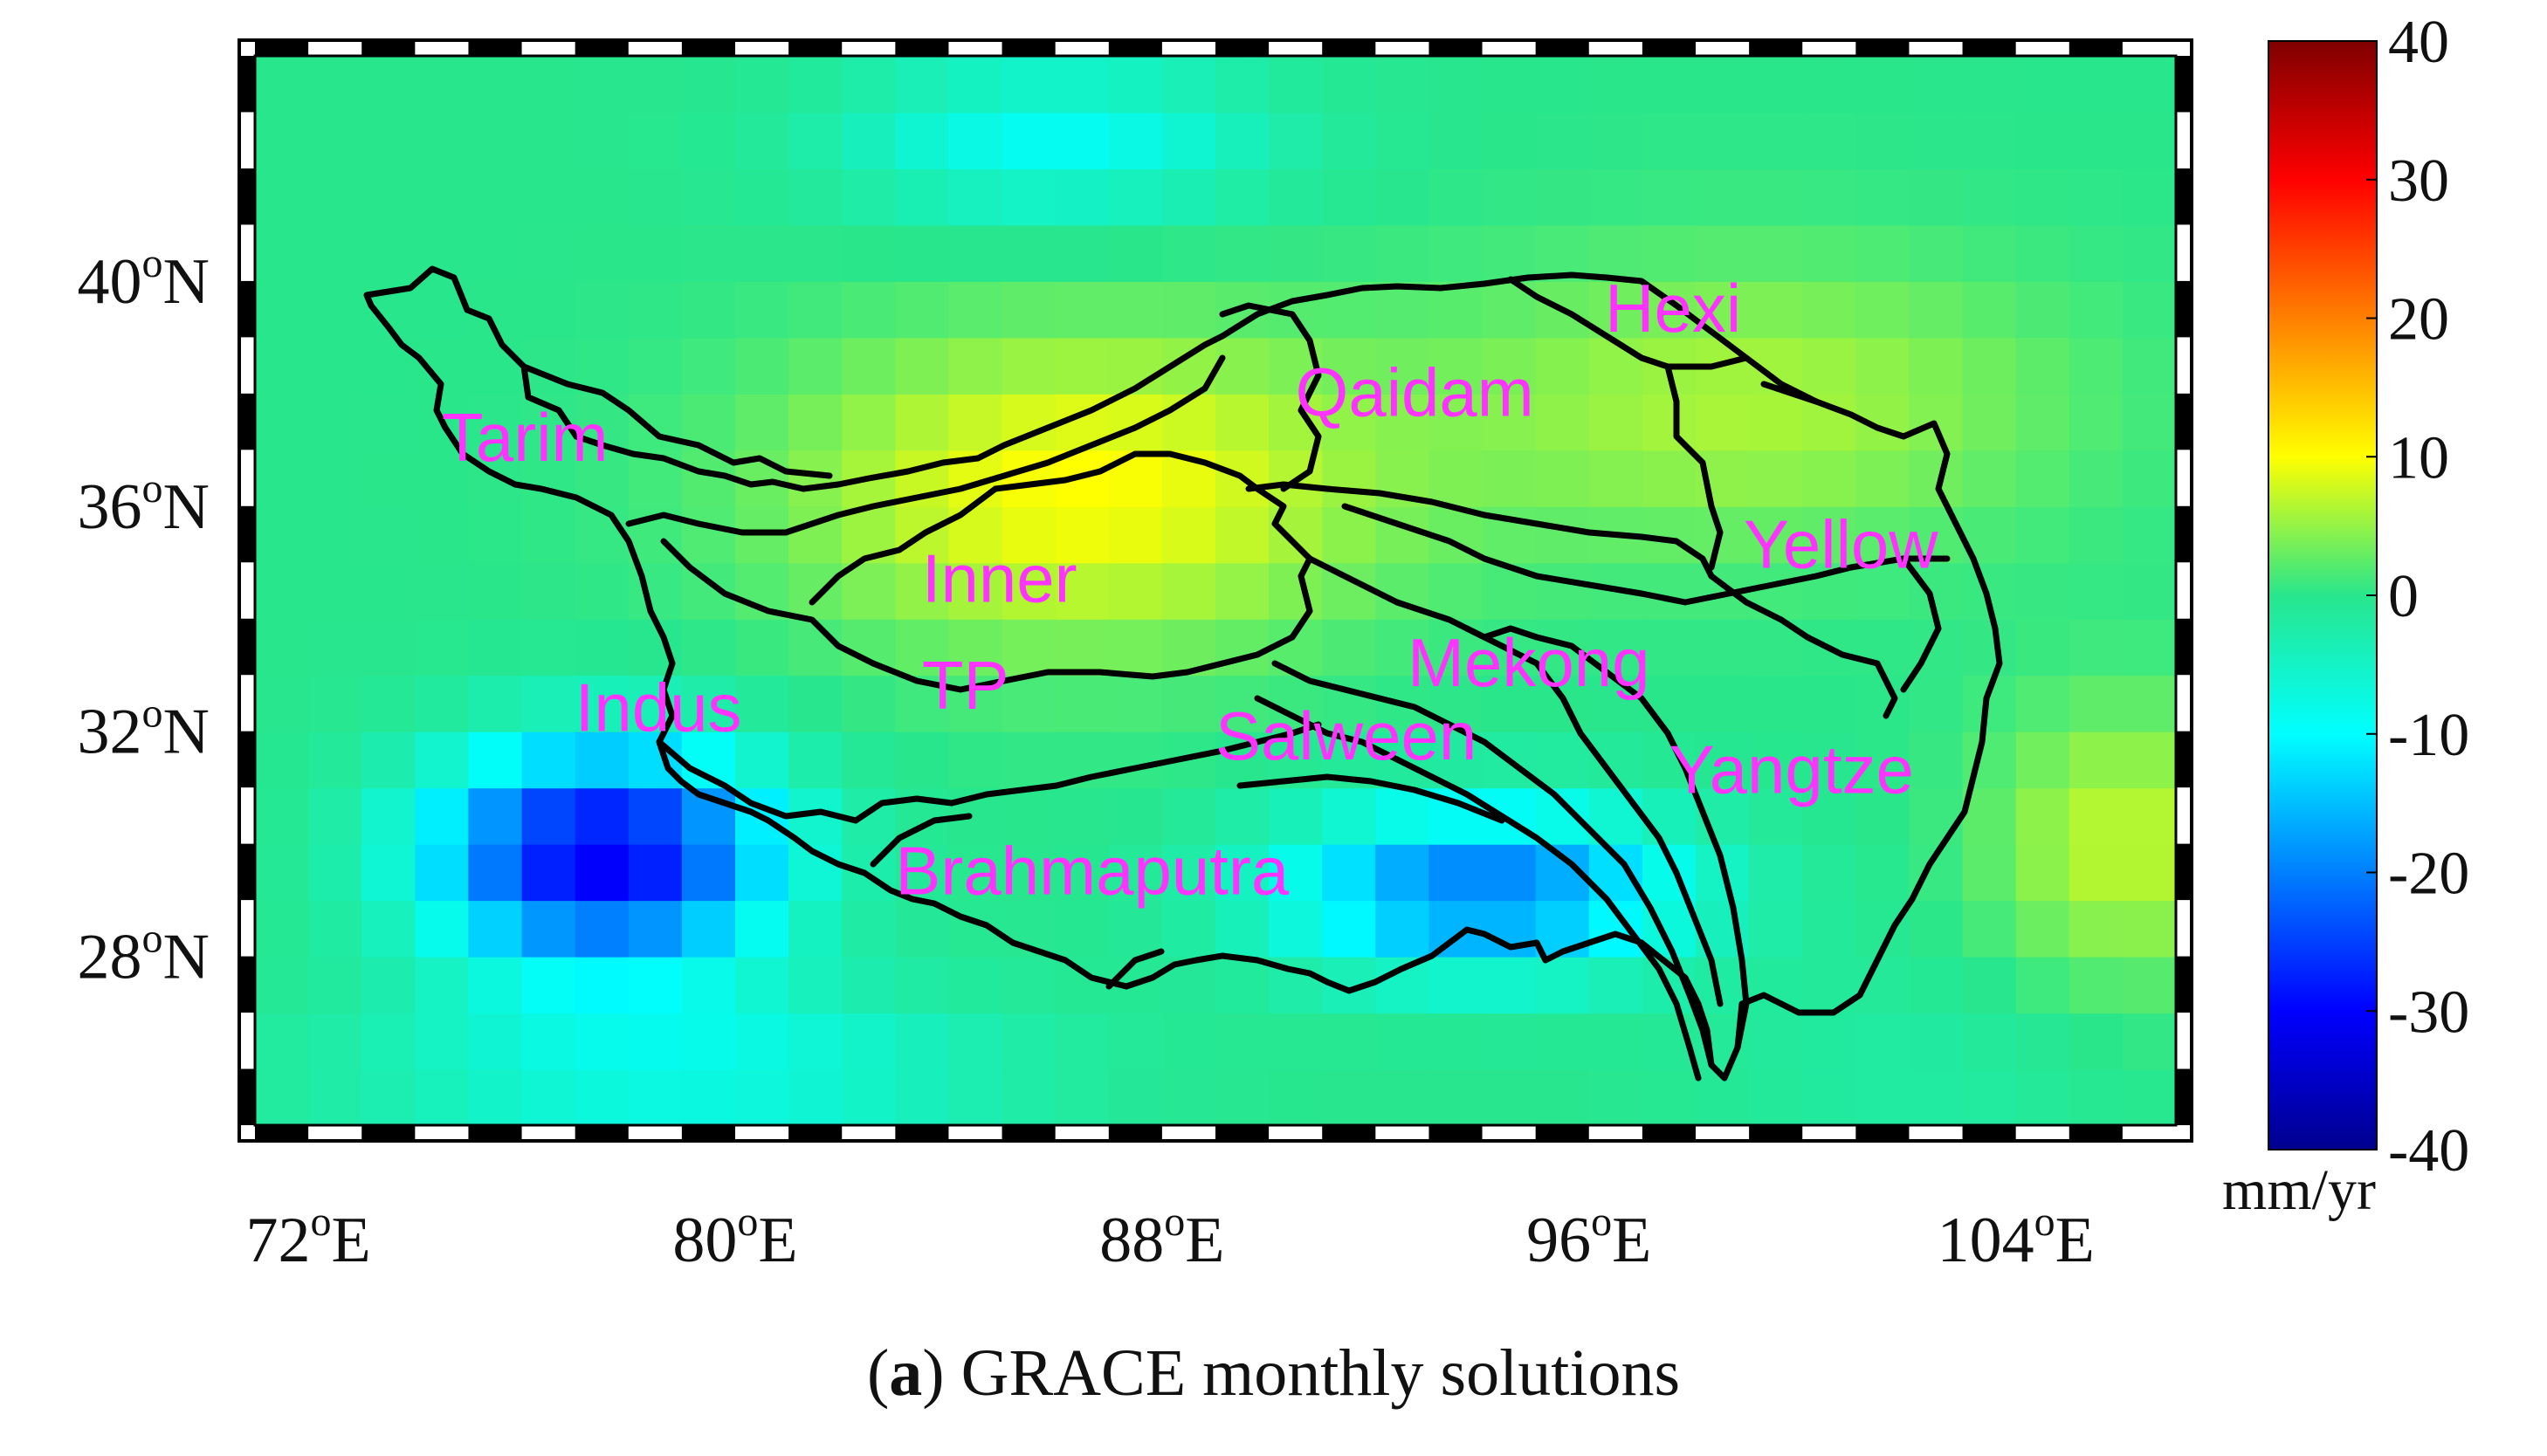  Describe the element at coordinates (658, 708) in the screenshot. I see `basin-label-indus: Indus` at that location.